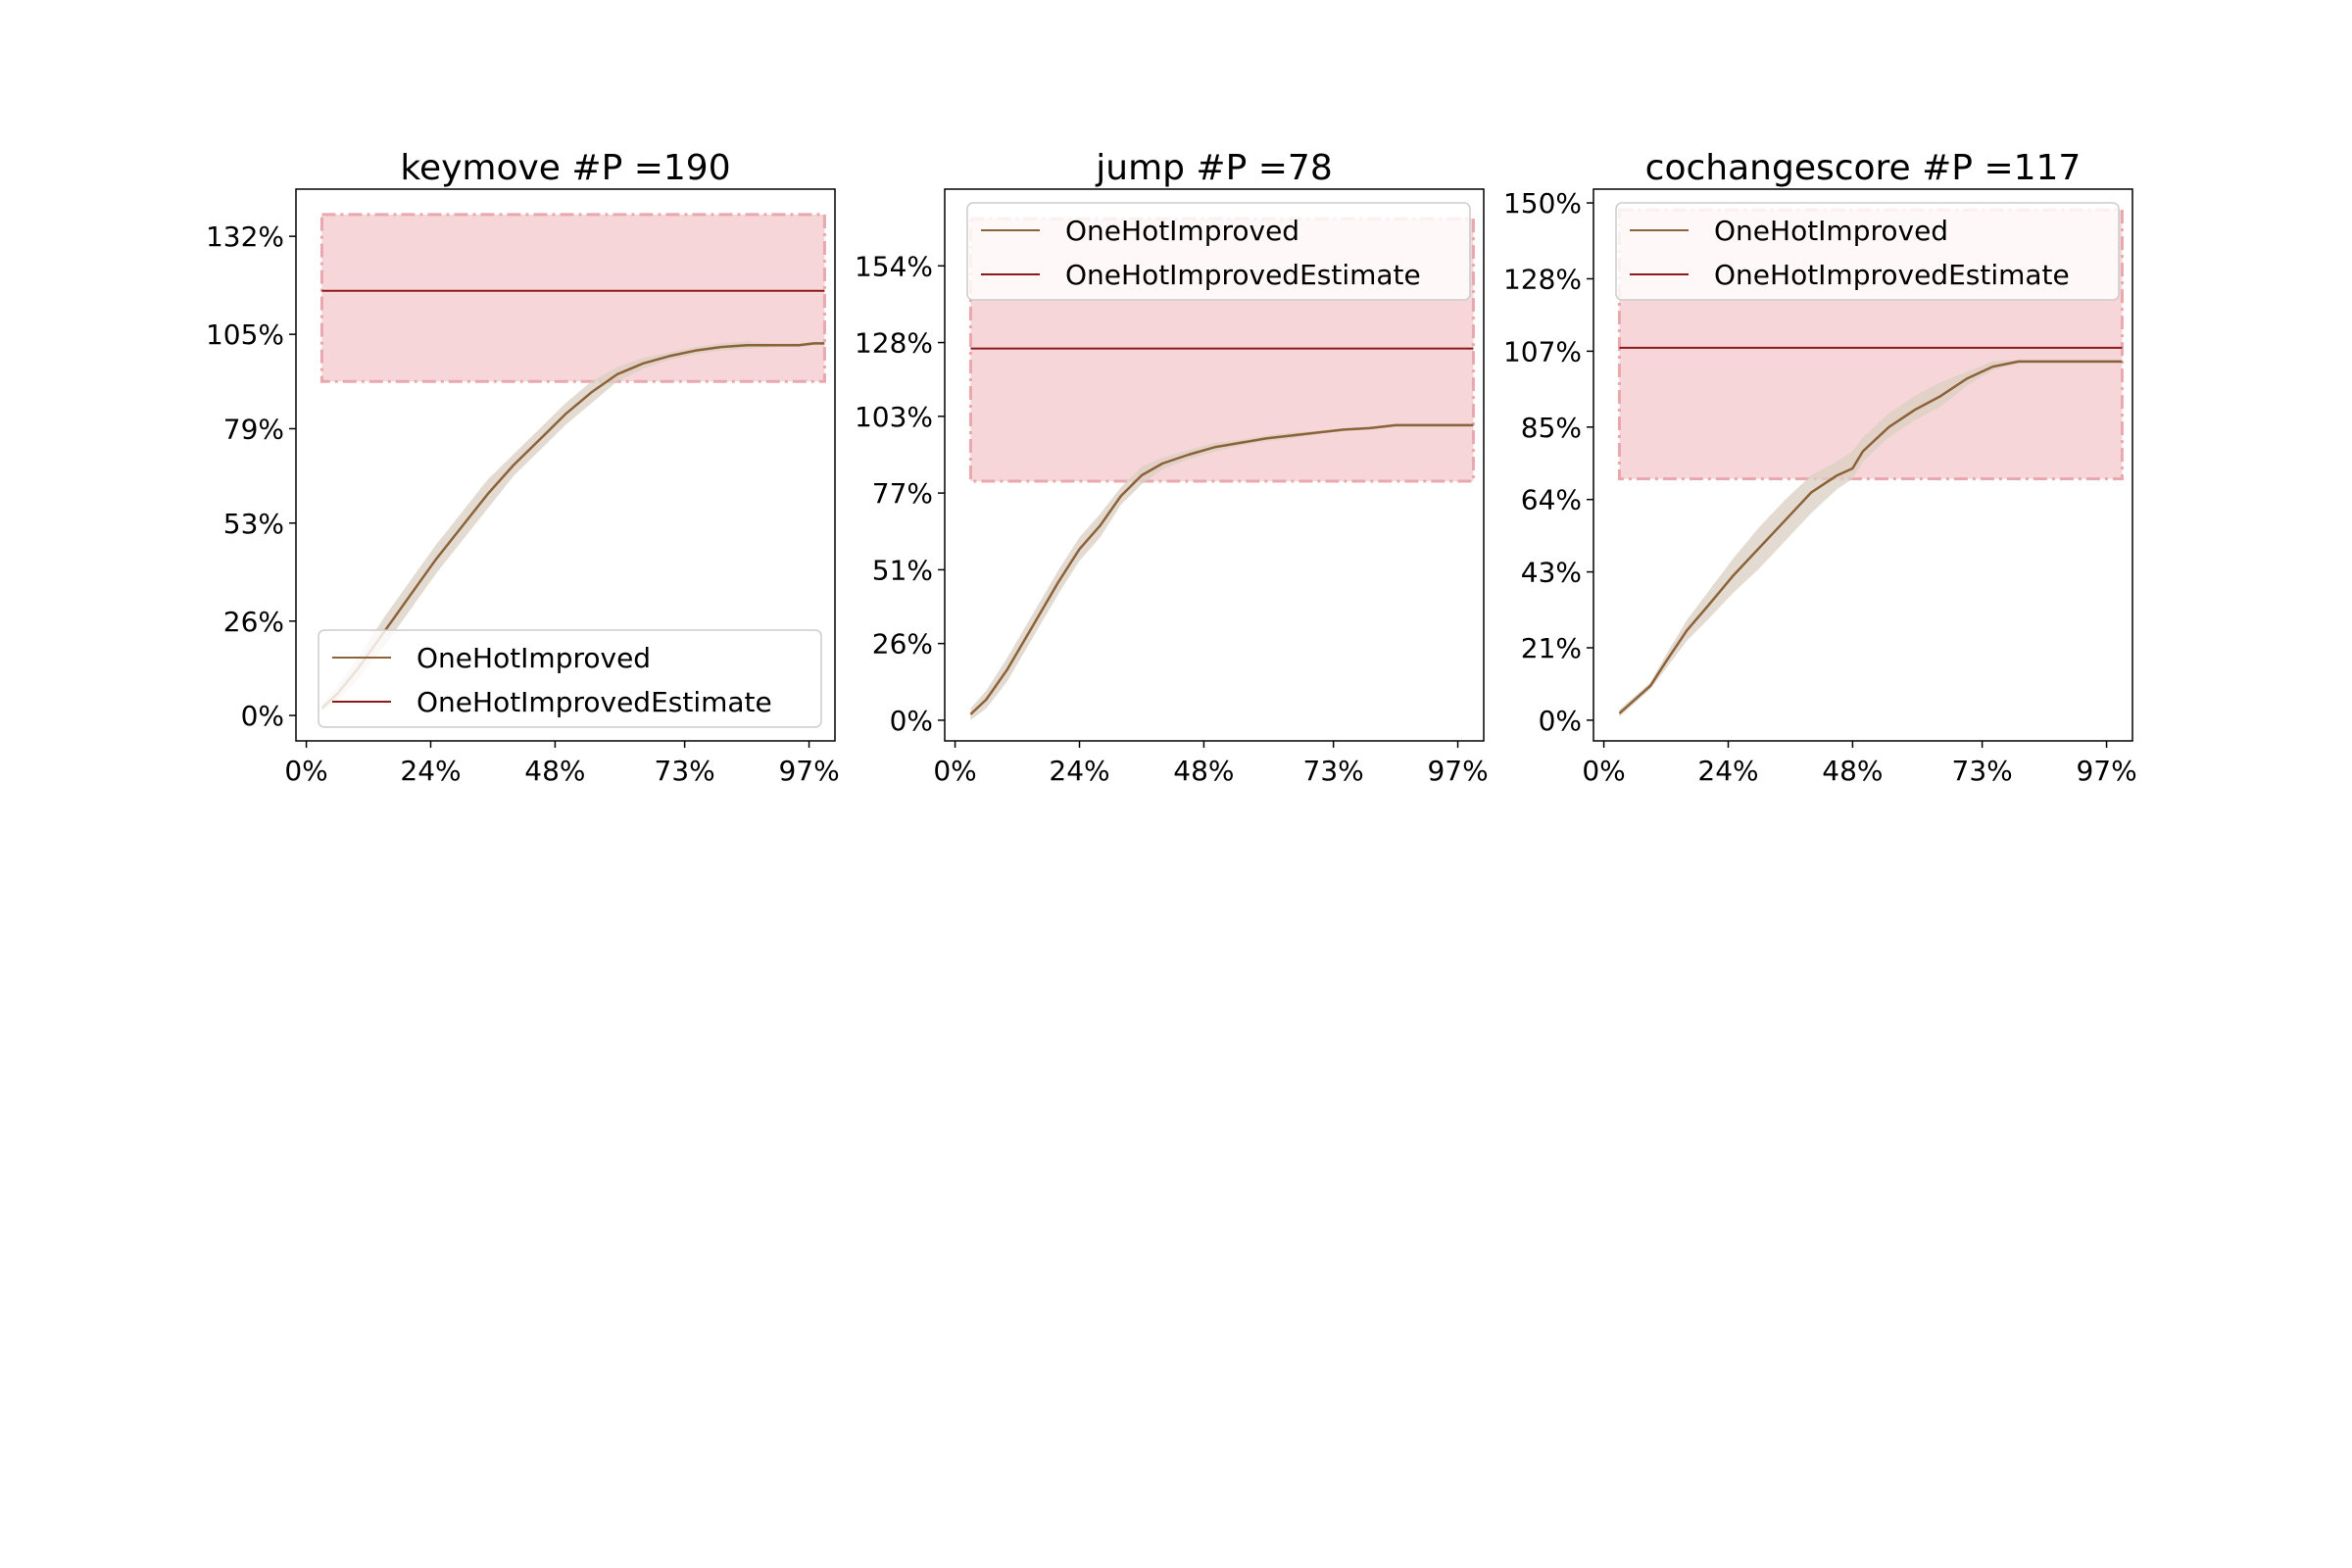 The width and height of the screenshot is (2352, 1568). Describe the element at coordinates (253, 524) in the screenshot. I see `y-tick-label: 53%` at that location.